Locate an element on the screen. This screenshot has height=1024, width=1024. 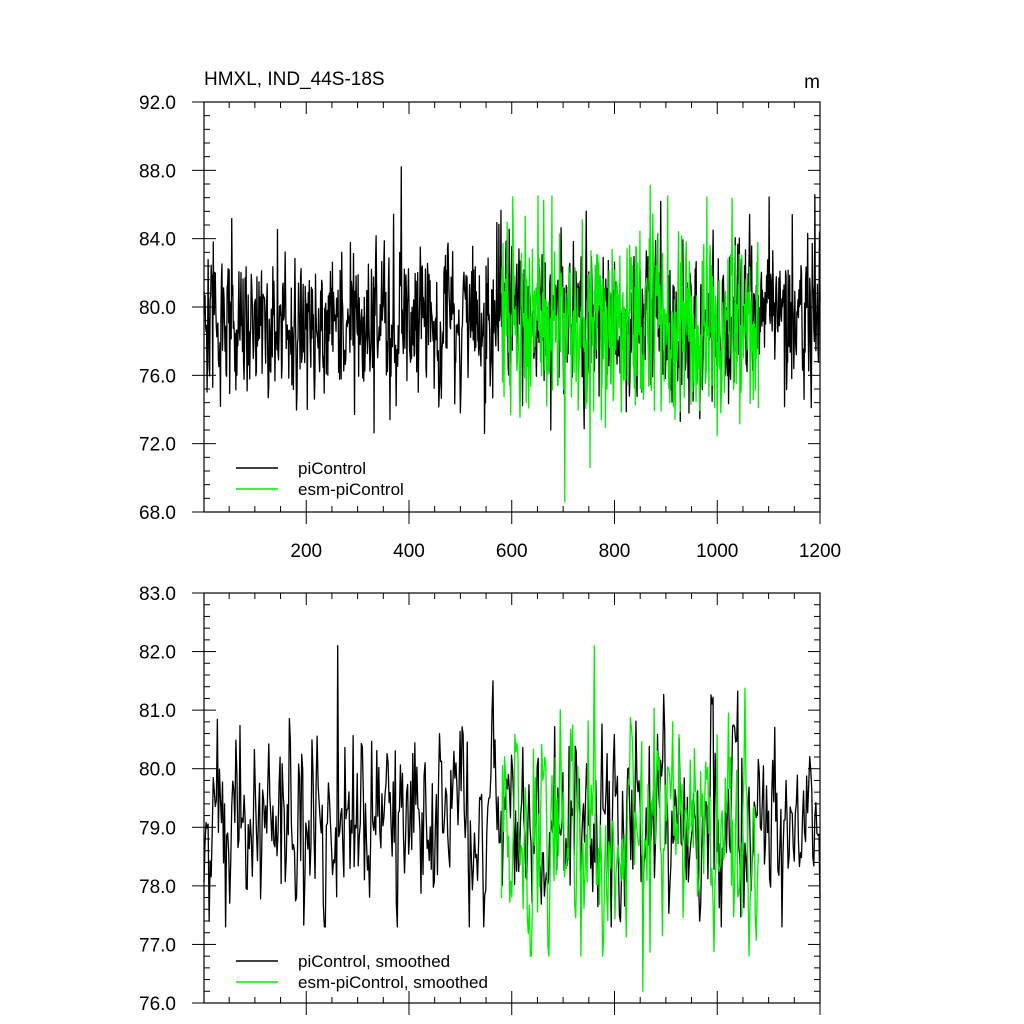
x-tick-label: 600 is located at coordinates (512, 551).